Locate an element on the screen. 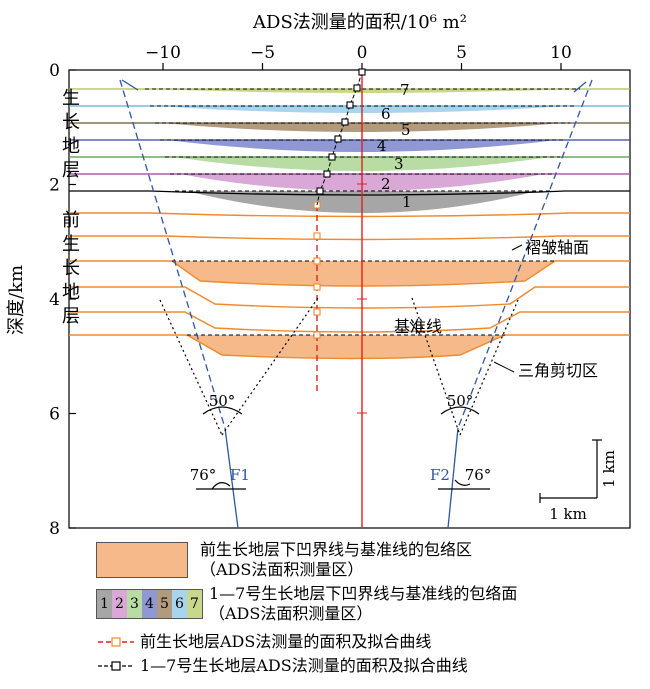  fault-label-f2: F2 is located at coordinates (440, 475).